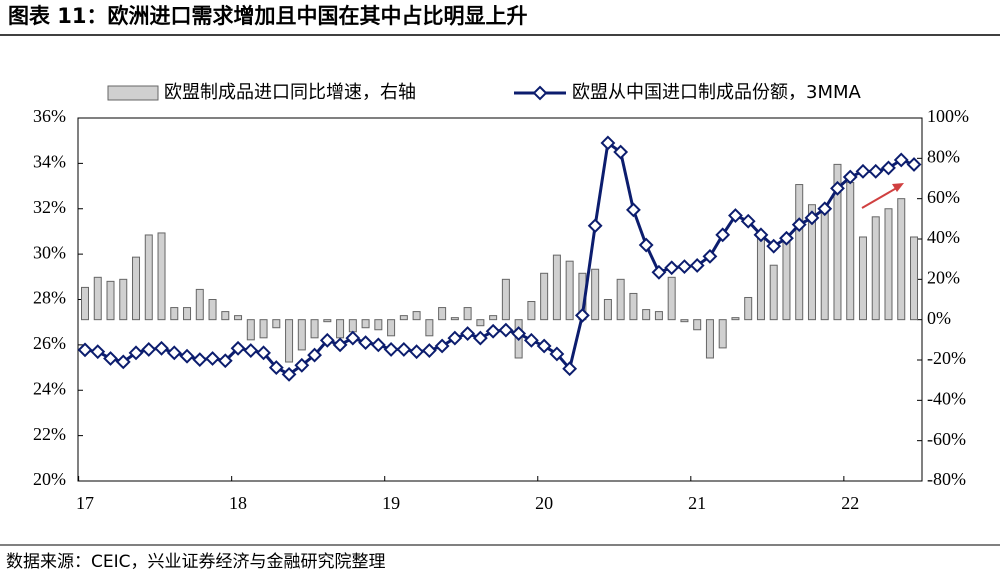 This screenshot has height=580, width=1000. What do you see at coordinates (946, 398) in the screenshot?
I see `y2-tick-label: -40%` at bounding box center [946, 398].